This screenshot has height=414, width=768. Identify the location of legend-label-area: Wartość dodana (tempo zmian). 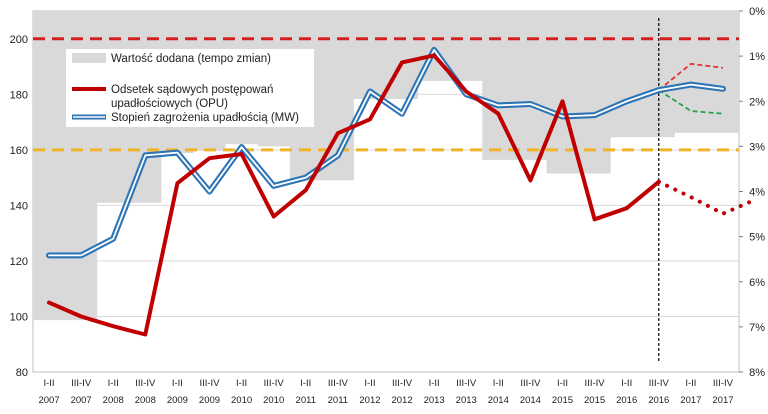
(191, 59).